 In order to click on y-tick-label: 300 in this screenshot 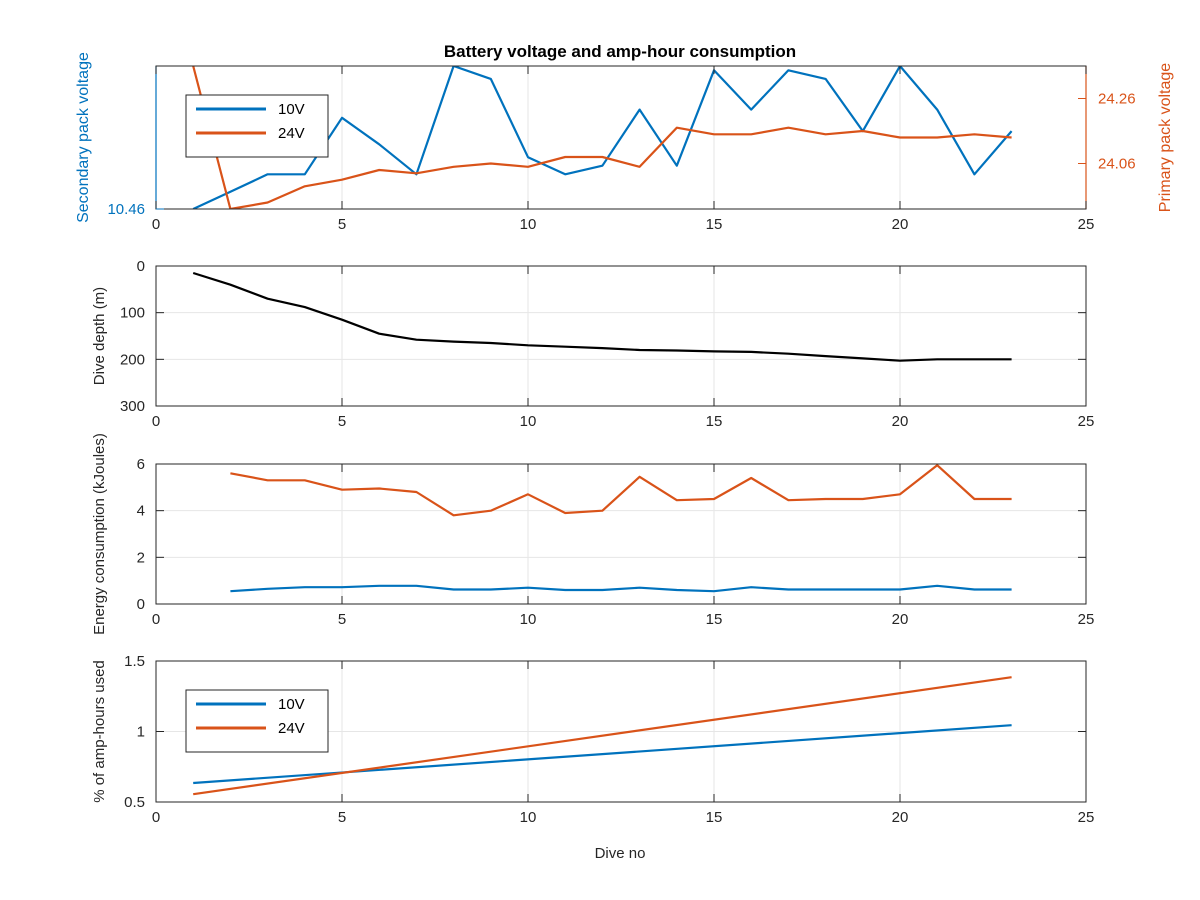, I will do `click(132, 406)`.